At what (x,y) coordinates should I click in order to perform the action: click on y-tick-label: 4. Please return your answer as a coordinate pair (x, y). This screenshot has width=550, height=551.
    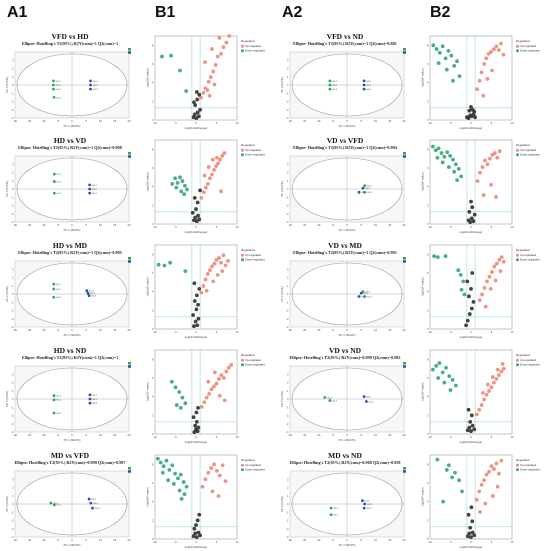
    Looking at the image, I should click on (153, 397).